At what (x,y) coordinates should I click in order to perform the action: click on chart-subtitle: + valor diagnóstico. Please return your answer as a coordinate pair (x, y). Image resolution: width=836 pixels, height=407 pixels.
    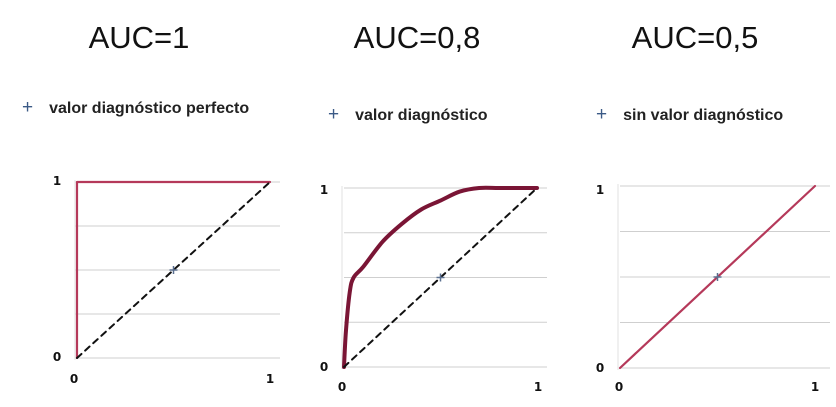
    Looking at the image, I should click on (408, 115).